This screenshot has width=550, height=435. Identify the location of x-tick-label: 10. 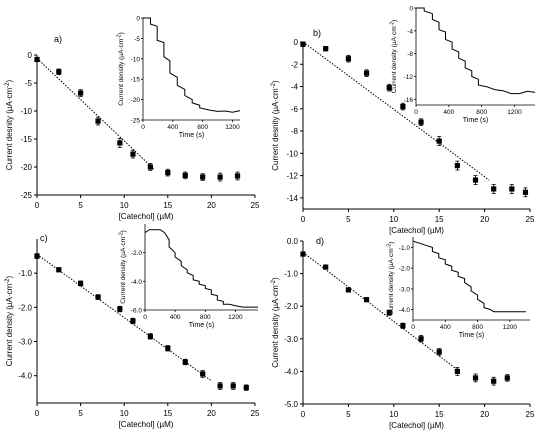
(393, 414).